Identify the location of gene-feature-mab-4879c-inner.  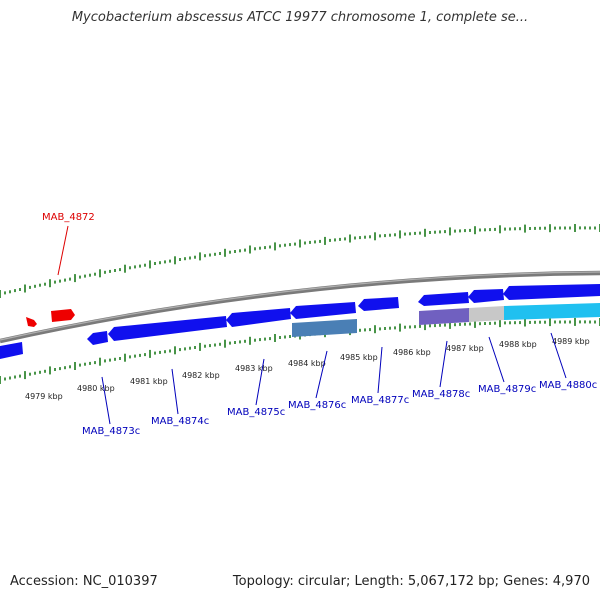
(486, 314).